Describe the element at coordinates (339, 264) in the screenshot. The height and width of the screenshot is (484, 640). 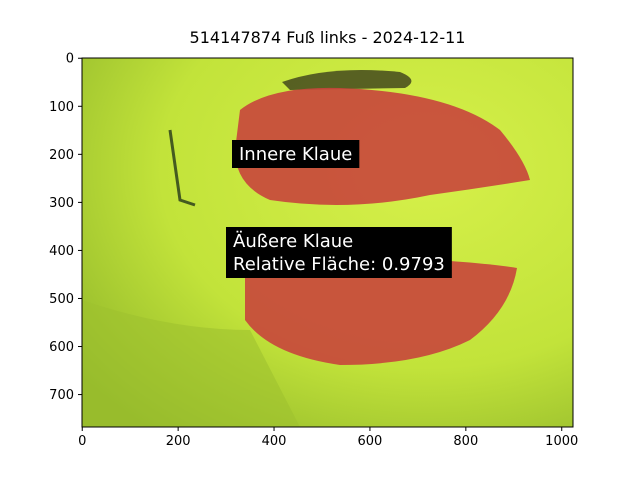
I see `annotation-text: Relative Fläche: 0.9793` at that location.